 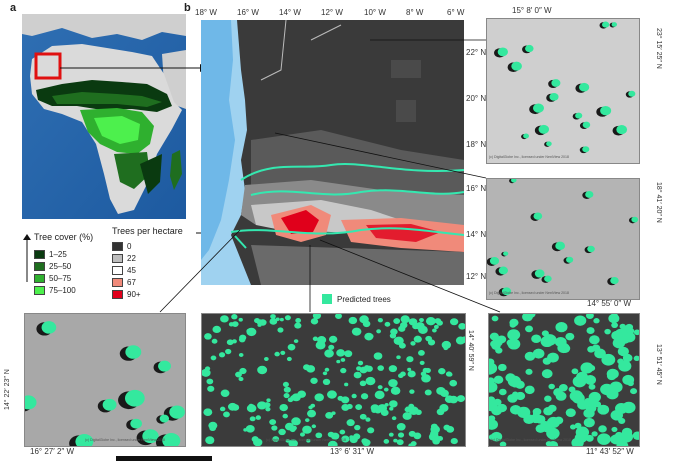 What do you see at coordinates (64, 237) in the screenshot?
I see `tree-cover-legend-title: Tree cover (%)` at bounding box center [64, 237].